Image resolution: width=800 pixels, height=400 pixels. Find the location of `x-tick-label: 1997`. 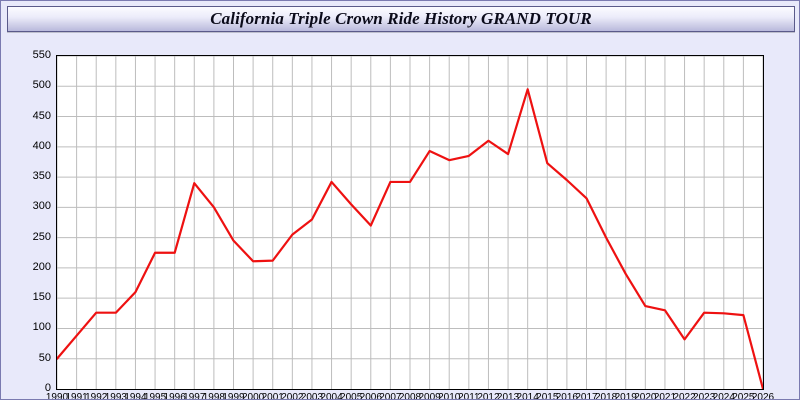

x-tick-label: 1997 is located at coordinates (194, 396).